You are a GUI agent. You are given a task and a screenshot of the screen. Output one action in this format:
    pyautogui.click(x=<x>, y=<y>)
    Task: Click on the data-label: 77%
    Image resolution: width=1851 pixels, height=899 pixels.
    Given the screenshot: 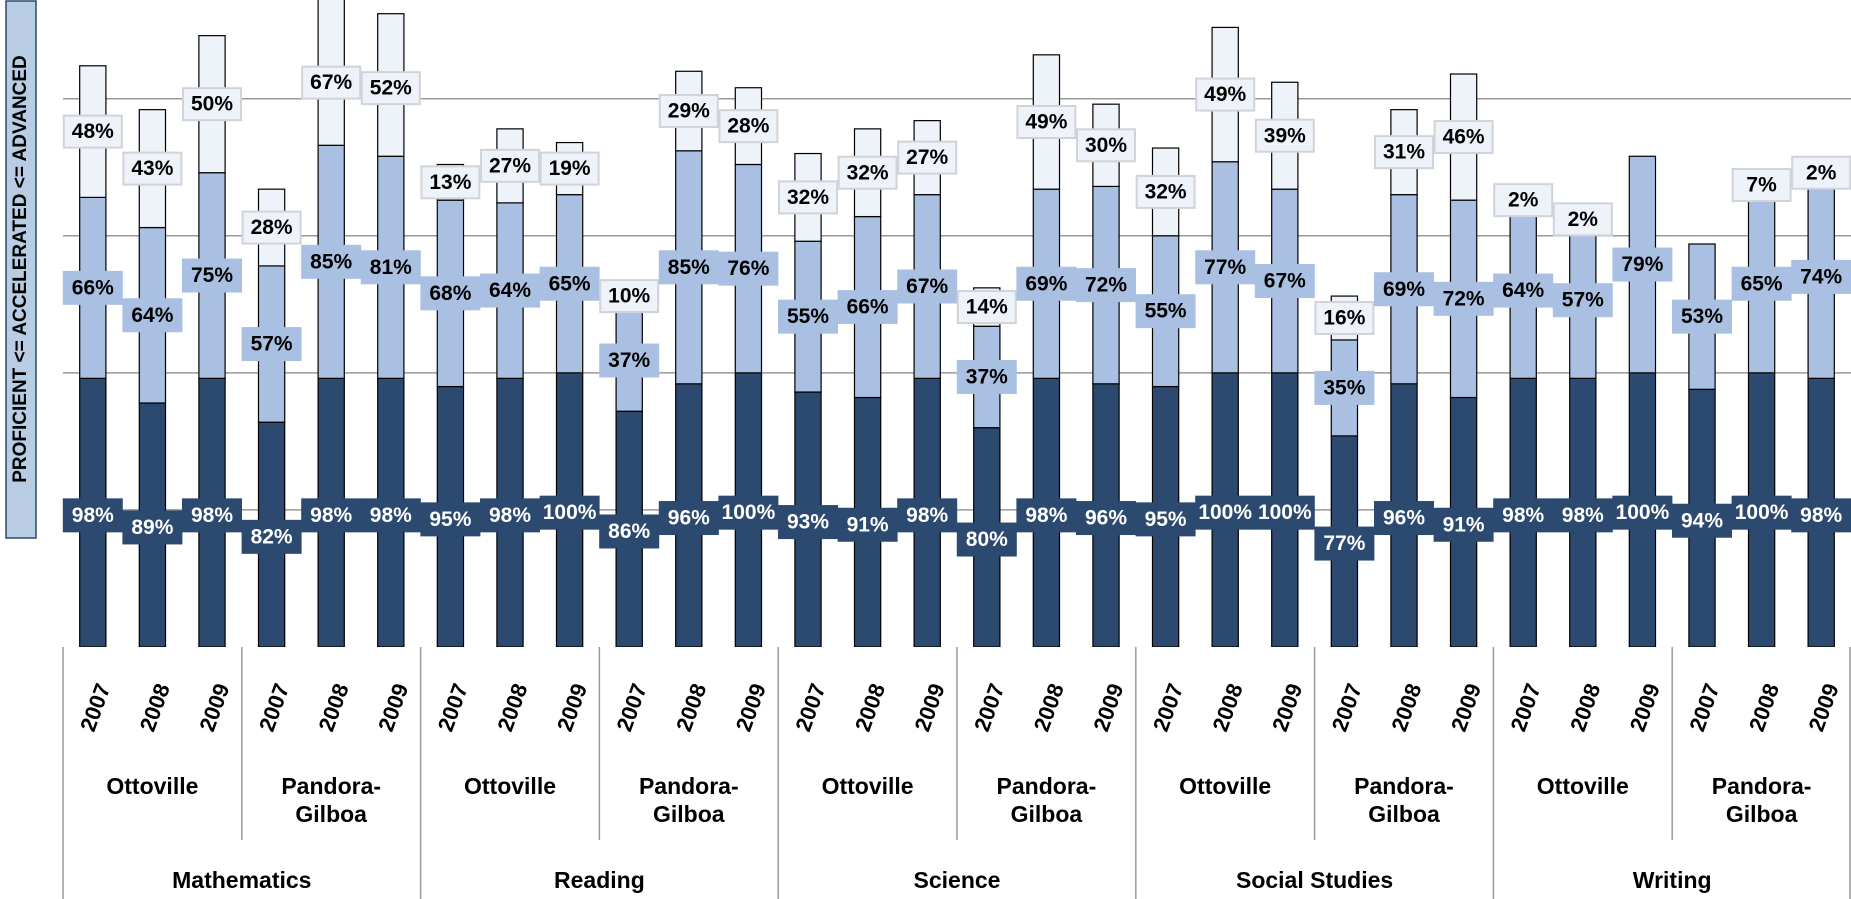 What is the action you would take?
    pyautogui.click(x=1344, y=543)
    